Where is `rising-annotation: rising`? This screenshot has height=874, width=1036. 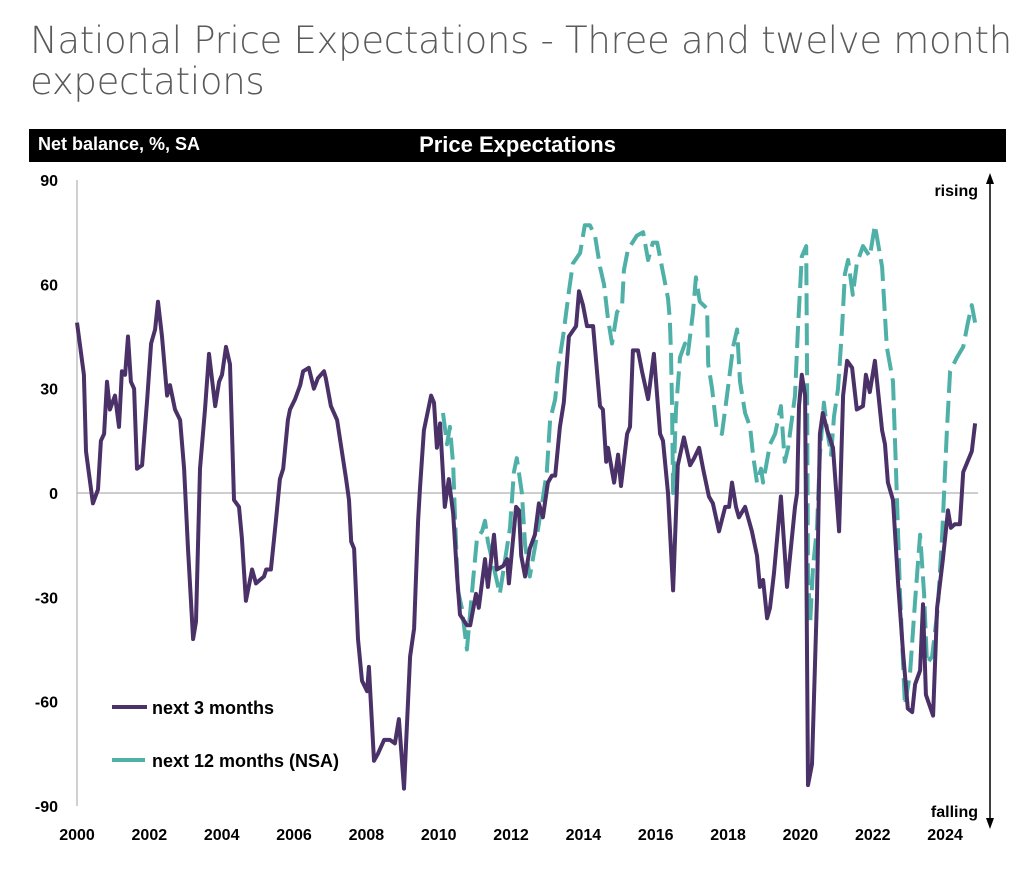
rising-annotation: rising is located at coordinates (956, 191).